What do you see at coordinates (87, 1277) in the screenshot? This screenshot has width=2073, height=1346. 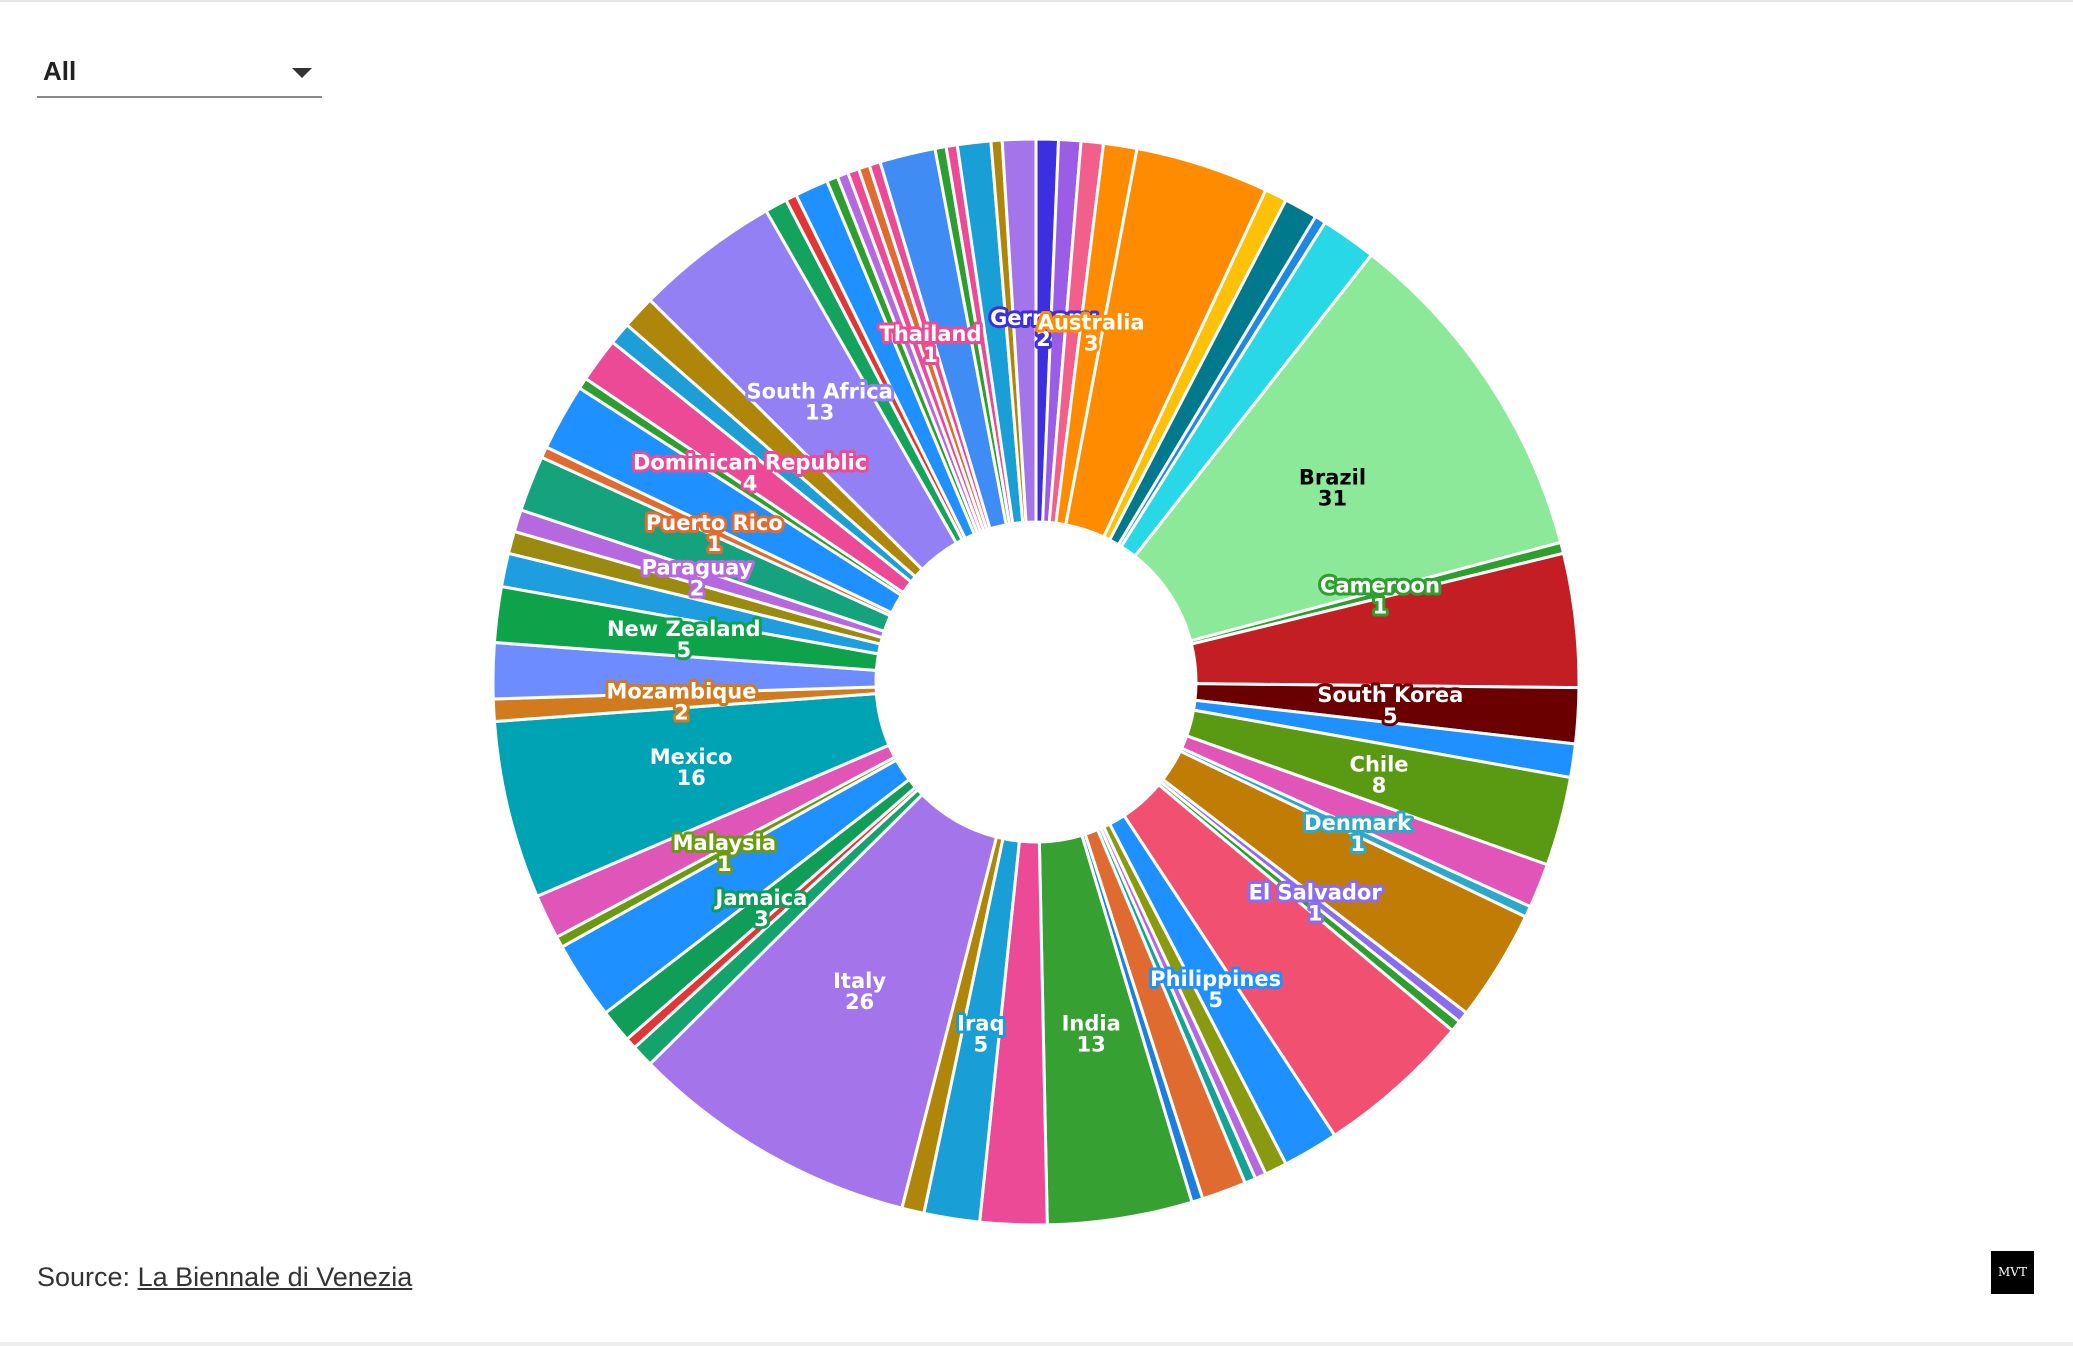 I see `source-prefix: Source:` at bounding box center [87, 1277].